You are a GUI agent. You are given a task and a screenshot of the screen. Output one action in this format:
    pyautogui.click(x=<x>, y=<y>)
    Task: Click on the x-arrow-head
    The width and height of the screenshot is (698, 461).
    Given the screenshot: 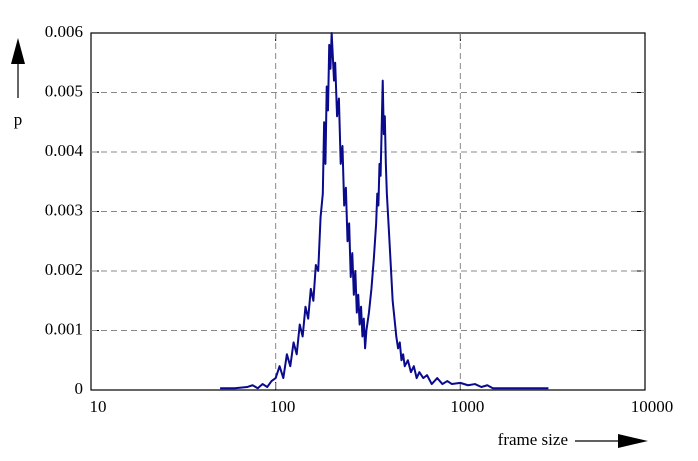 What is the action you would take?
    pyautogui.click(x=633, y=441)
    